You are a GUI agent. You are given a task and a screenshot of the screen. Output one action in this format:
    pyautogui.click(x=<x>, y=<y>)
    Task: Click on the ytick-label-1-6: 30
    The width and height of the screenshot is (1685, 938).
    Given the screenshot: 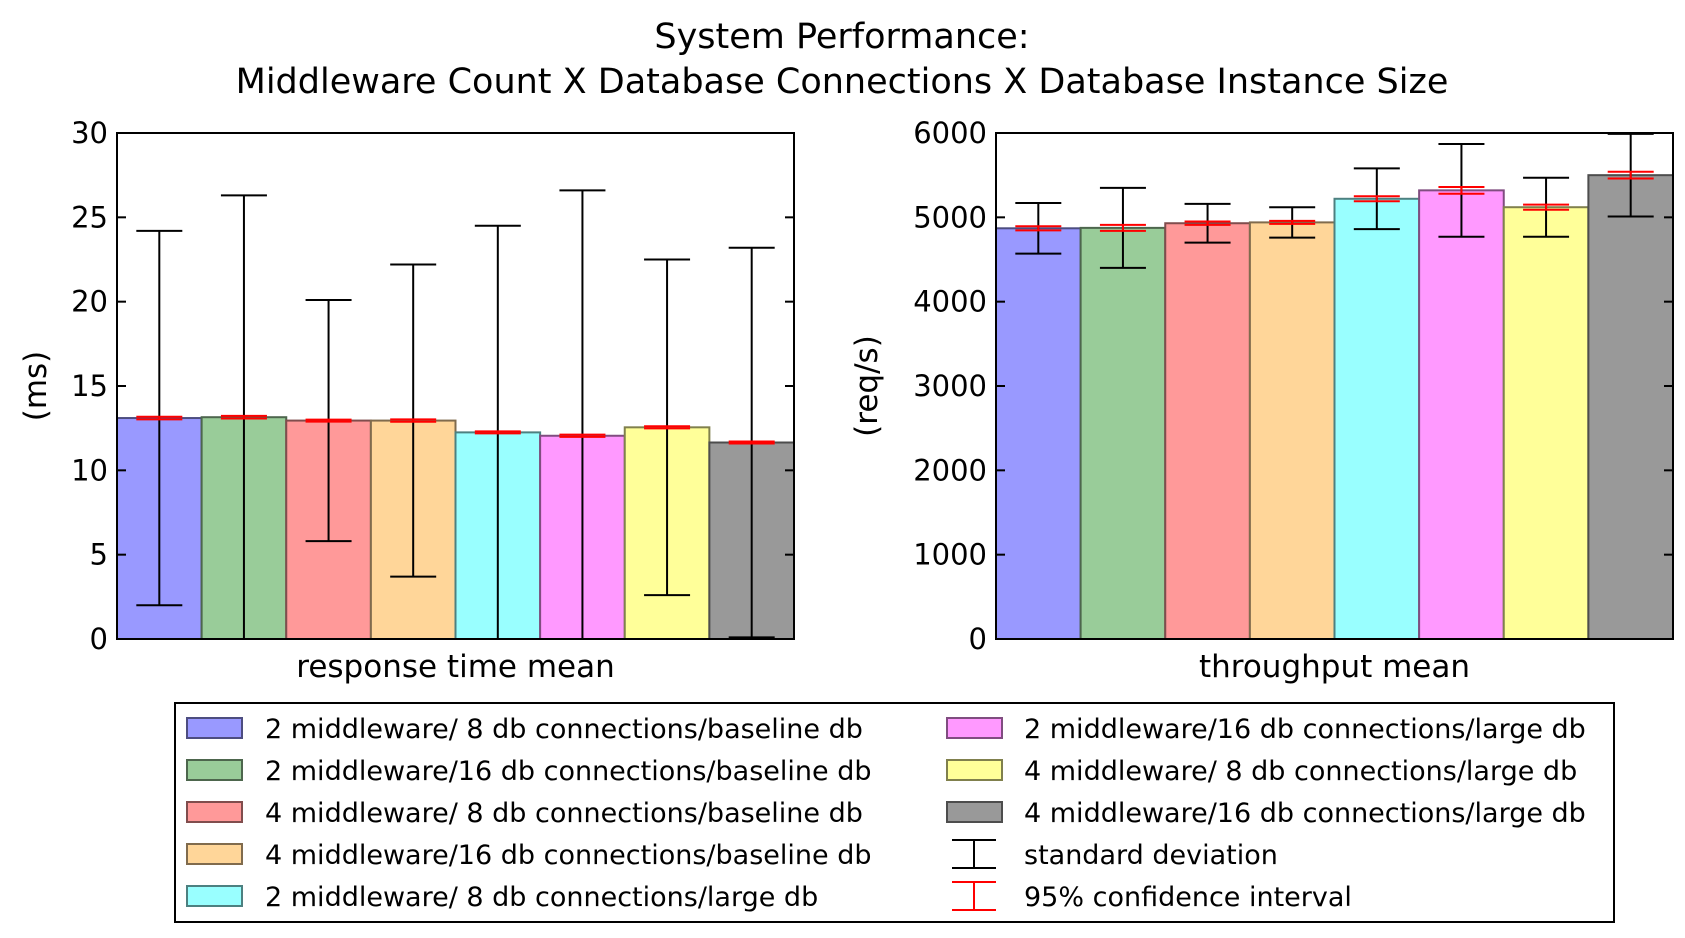 What is the action you would take?
    pyautogui.click(x=89, y=133)
    